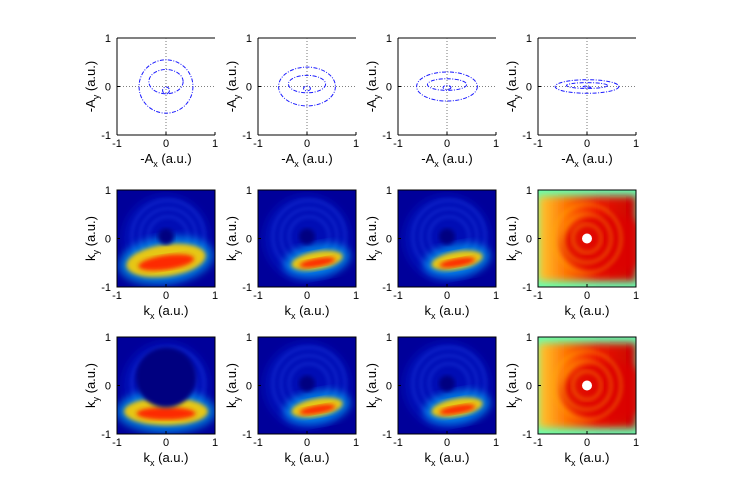 The height and width of the screenshot is (501, 747). I want to click on panel-row3-col3: -1 0 1 -1 0 1 kx (a.u.) ky (a.u.), so click(431, 400).